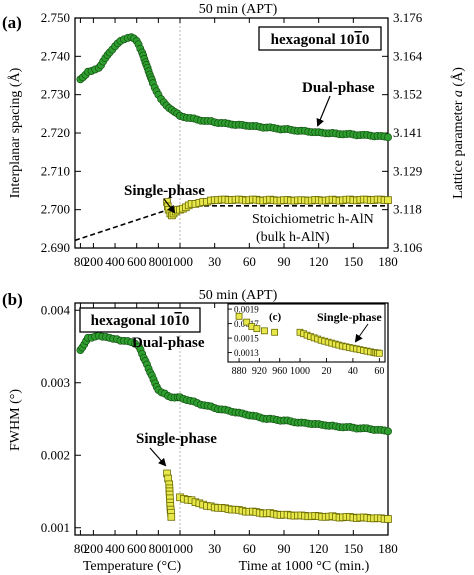  Describe the element at coordinates (304, 566) in the screenshot. I see `panel-b-x-axis-label-time: Time at 1000 °C (min.)` at that location.